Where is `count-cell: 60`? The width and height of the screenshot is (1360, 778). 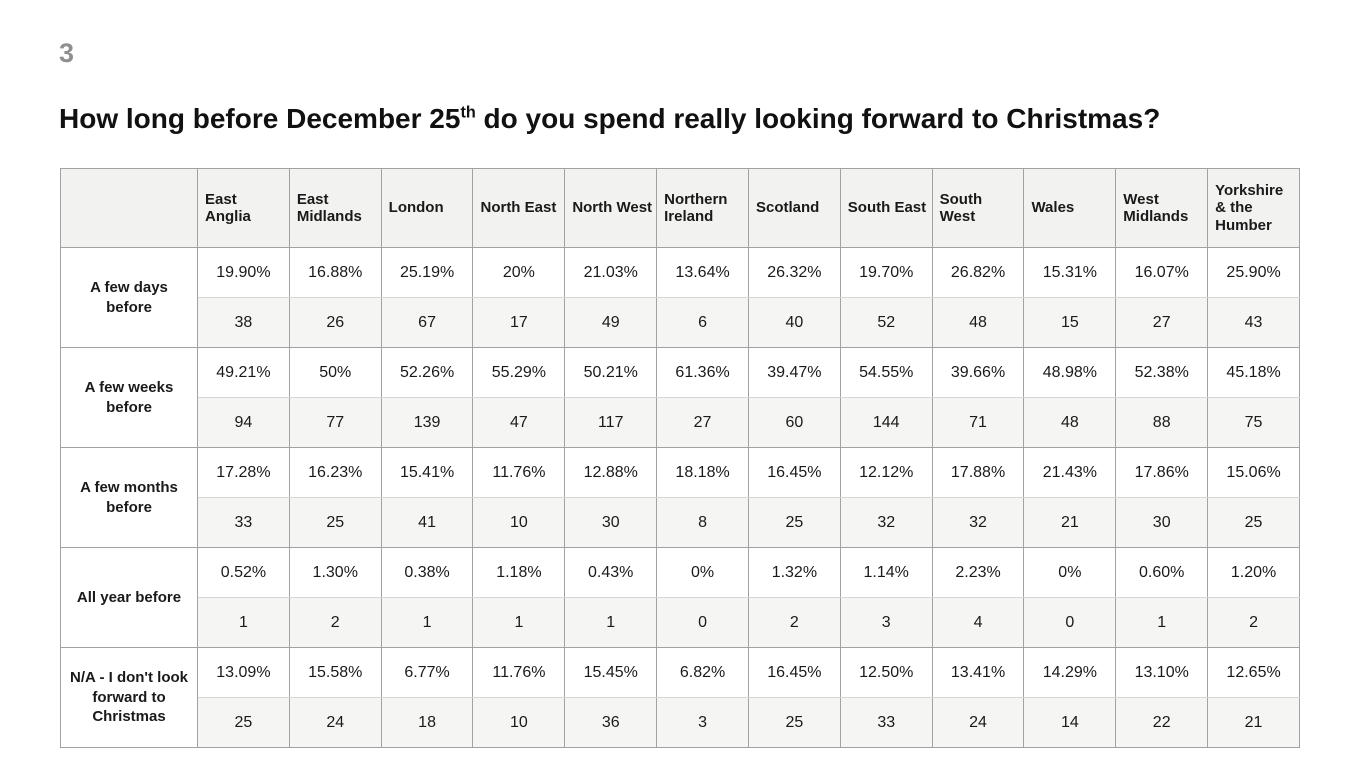
count-cell: 60 is located at coordinates (794, 422).